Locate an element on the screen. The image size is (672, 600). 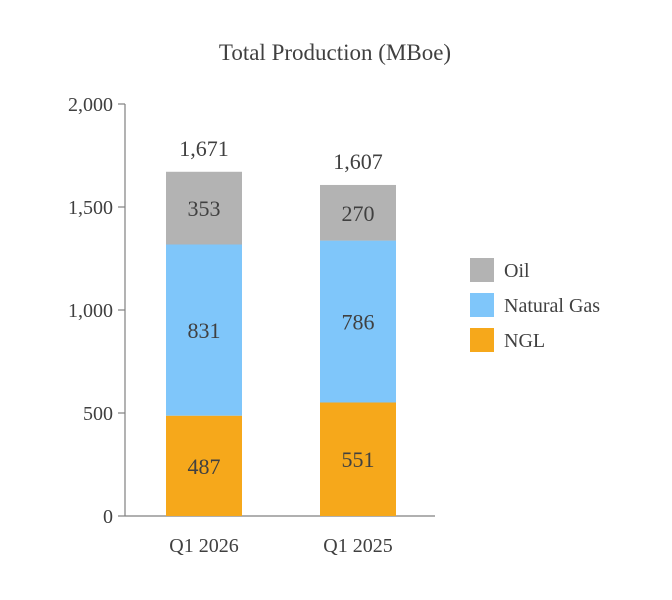
segment-value-label: 270 is located at coordinates (358, 213).